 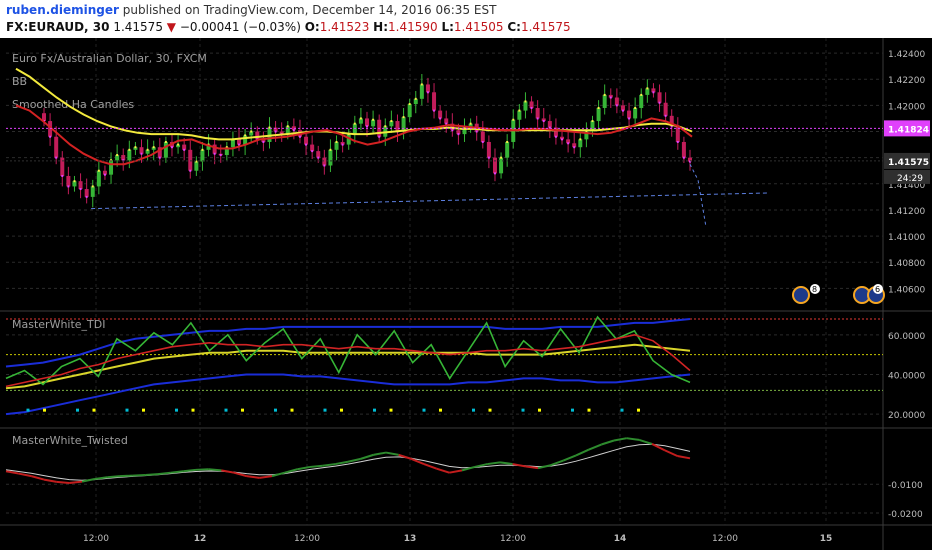 What do you see at coordinates (905, 515) in the screenshot?
I see `twisted-tick-label: -0.0200` at bounding box center [905, 515].